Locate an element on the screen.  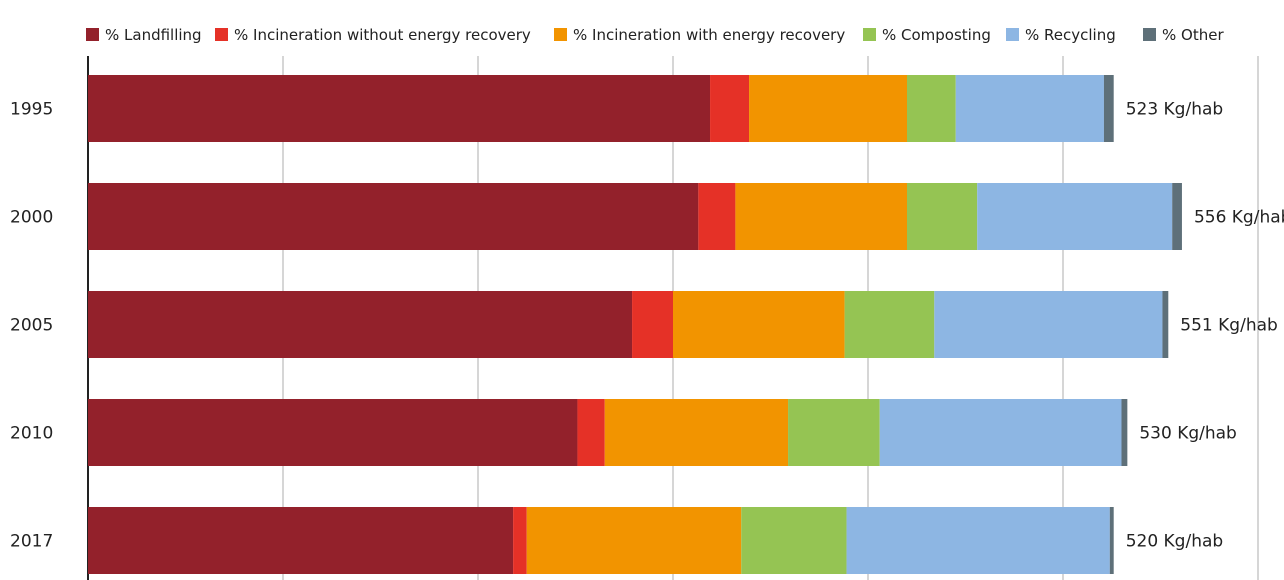
category-label: 2010 is located at coordinates (31, 434).